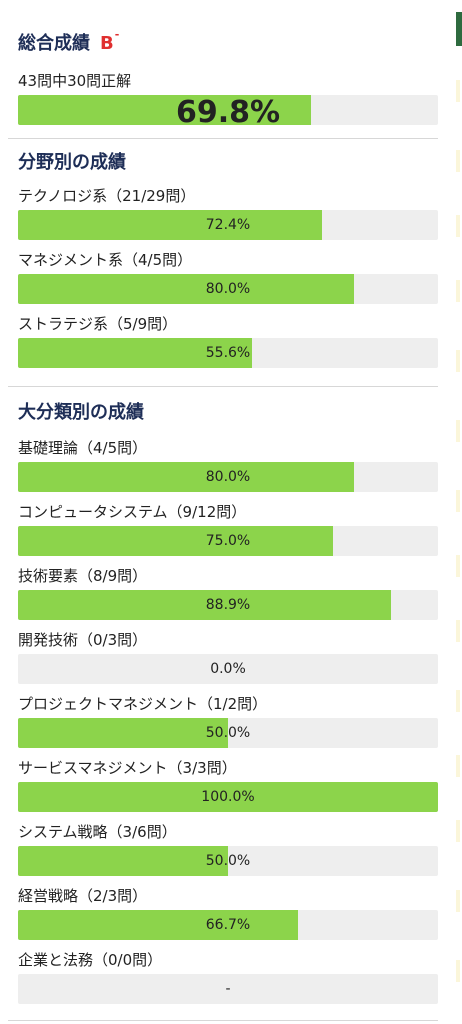 The height and width of the screenshot is (1024, 462). I want to click on score-percent: 72.4%, so click(228, 225).